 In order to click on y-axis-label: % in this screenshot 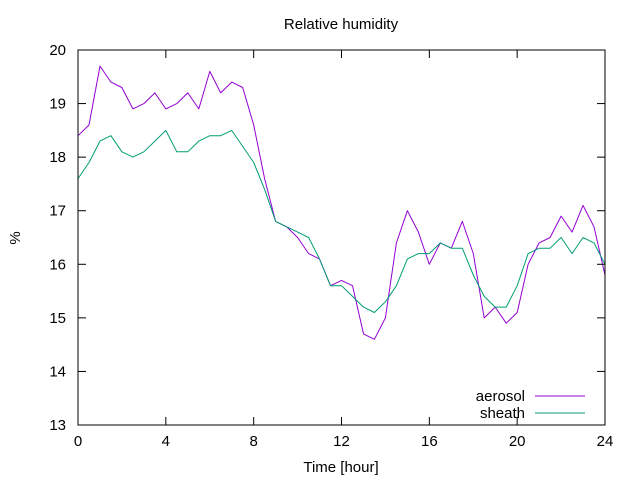, I will do `click(15, 237)`.